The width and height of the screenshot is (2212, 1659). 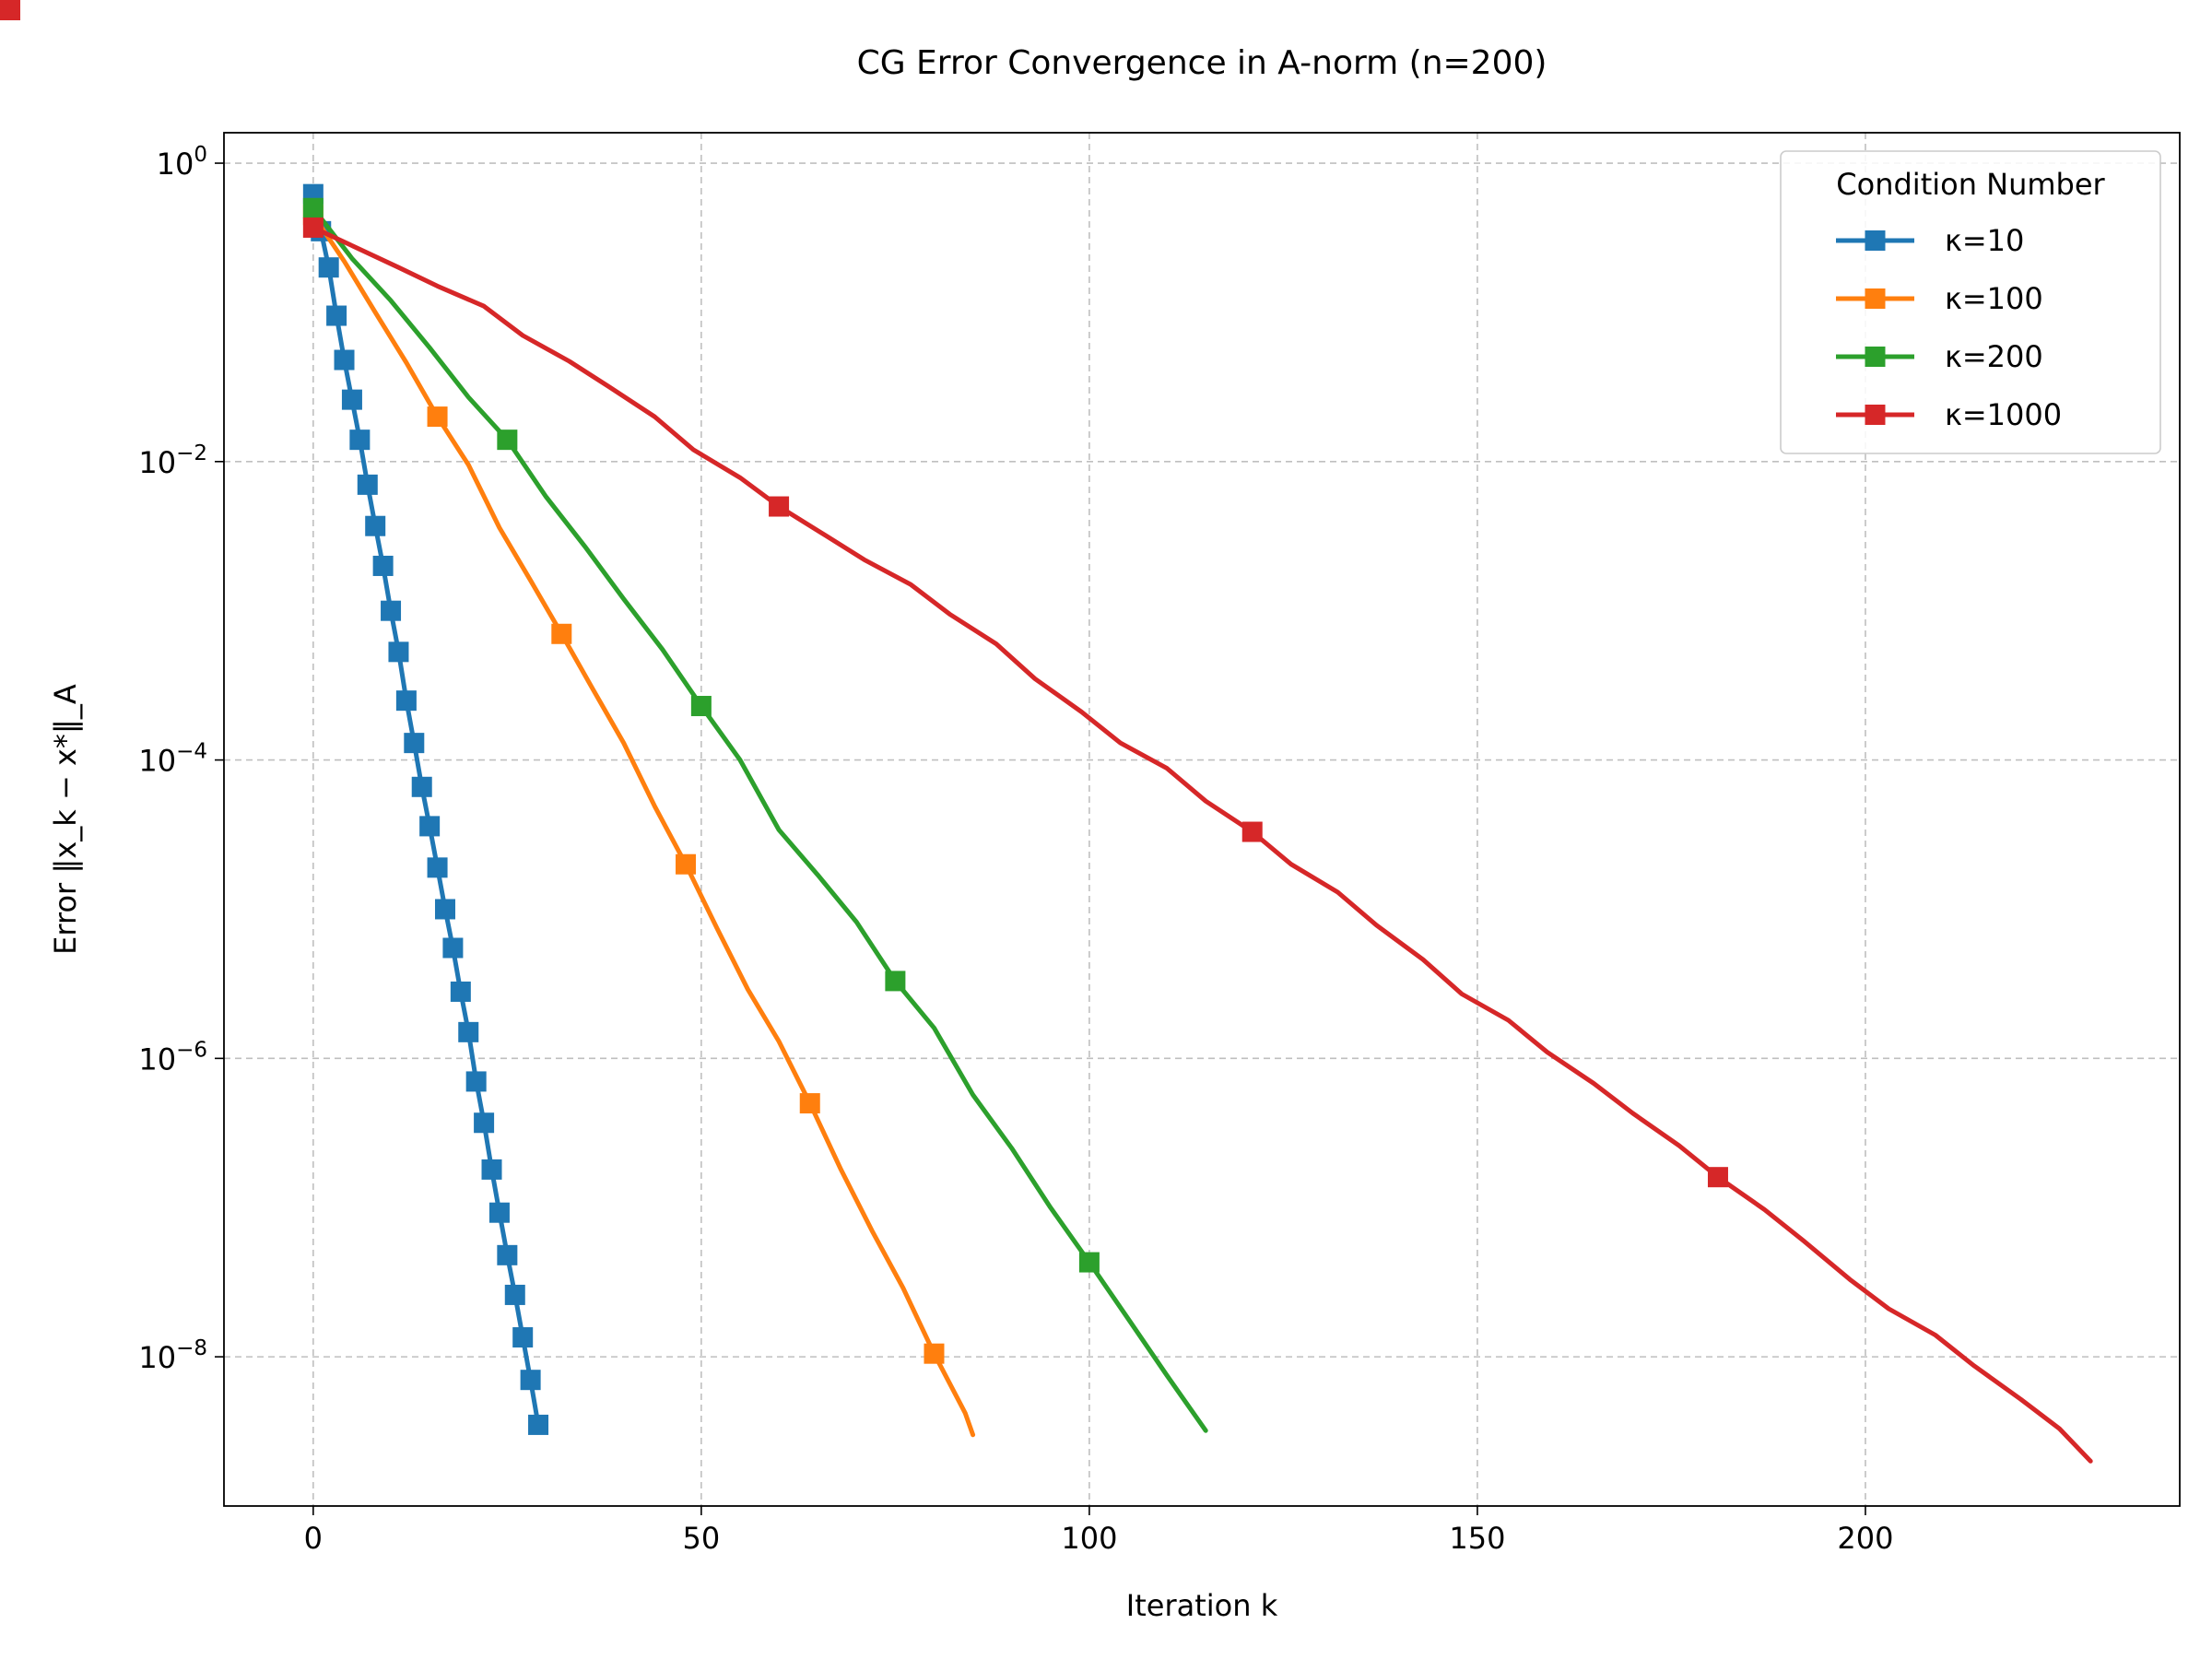 What do you see at coordinates (172, 1355) in the screenshot?
I see `y-tick-label: 10⁻⁸` at bounding box center [172, 1355].